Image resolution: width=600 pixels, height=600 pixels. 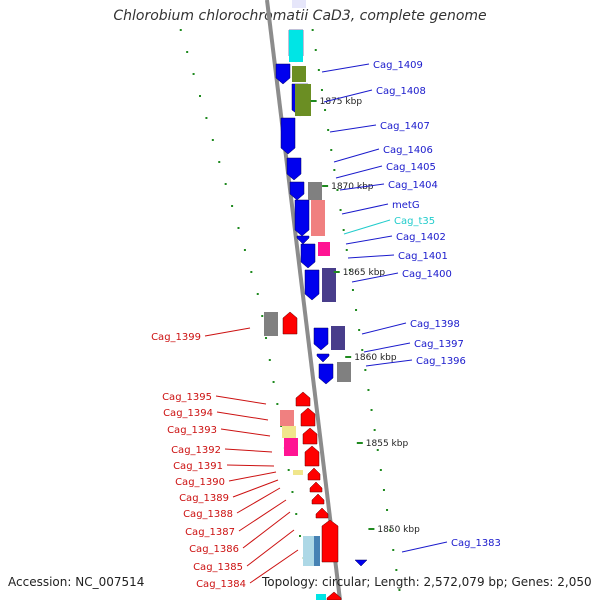 I want to click on gene-label-Cag_1394: Cag_1394, so click(x=188, y=413).